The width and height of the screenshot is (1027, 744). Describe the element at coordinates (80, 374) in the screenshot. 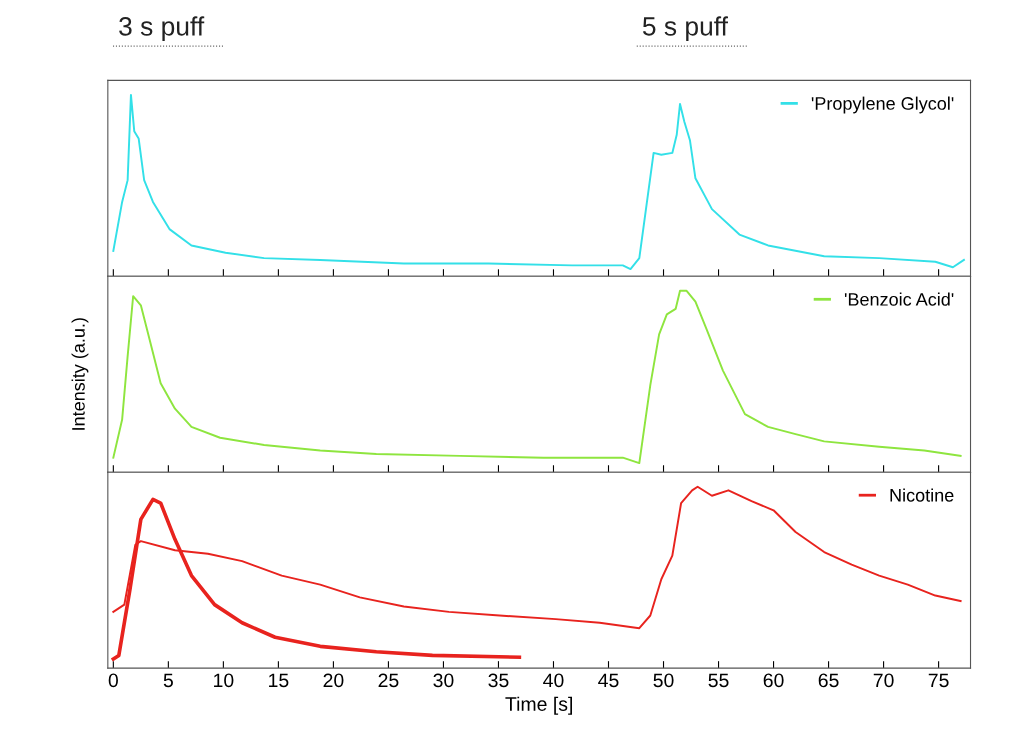

I see `y-axis-title: Intensity (a.u.)` at that location.